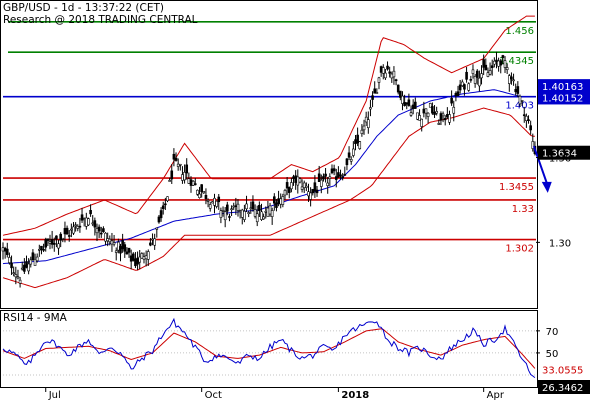 The width and height of the screenshot is (590, 404). Describe the element at coordinates (519, 249) in the screenshot. I see `level-label: 1.302` at that location.